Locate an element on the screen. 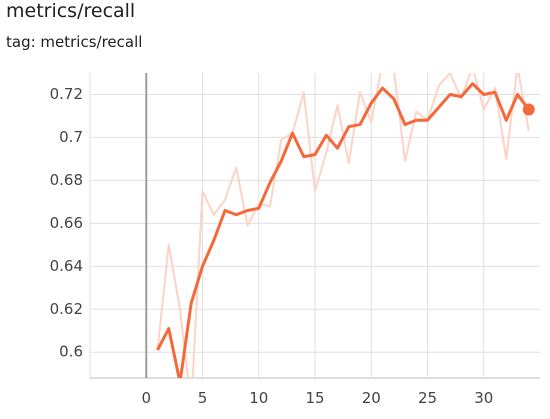 The width and height of the screenshot is (550, 419). chart-title: metrics/recall is located at coordinates (70, 11).